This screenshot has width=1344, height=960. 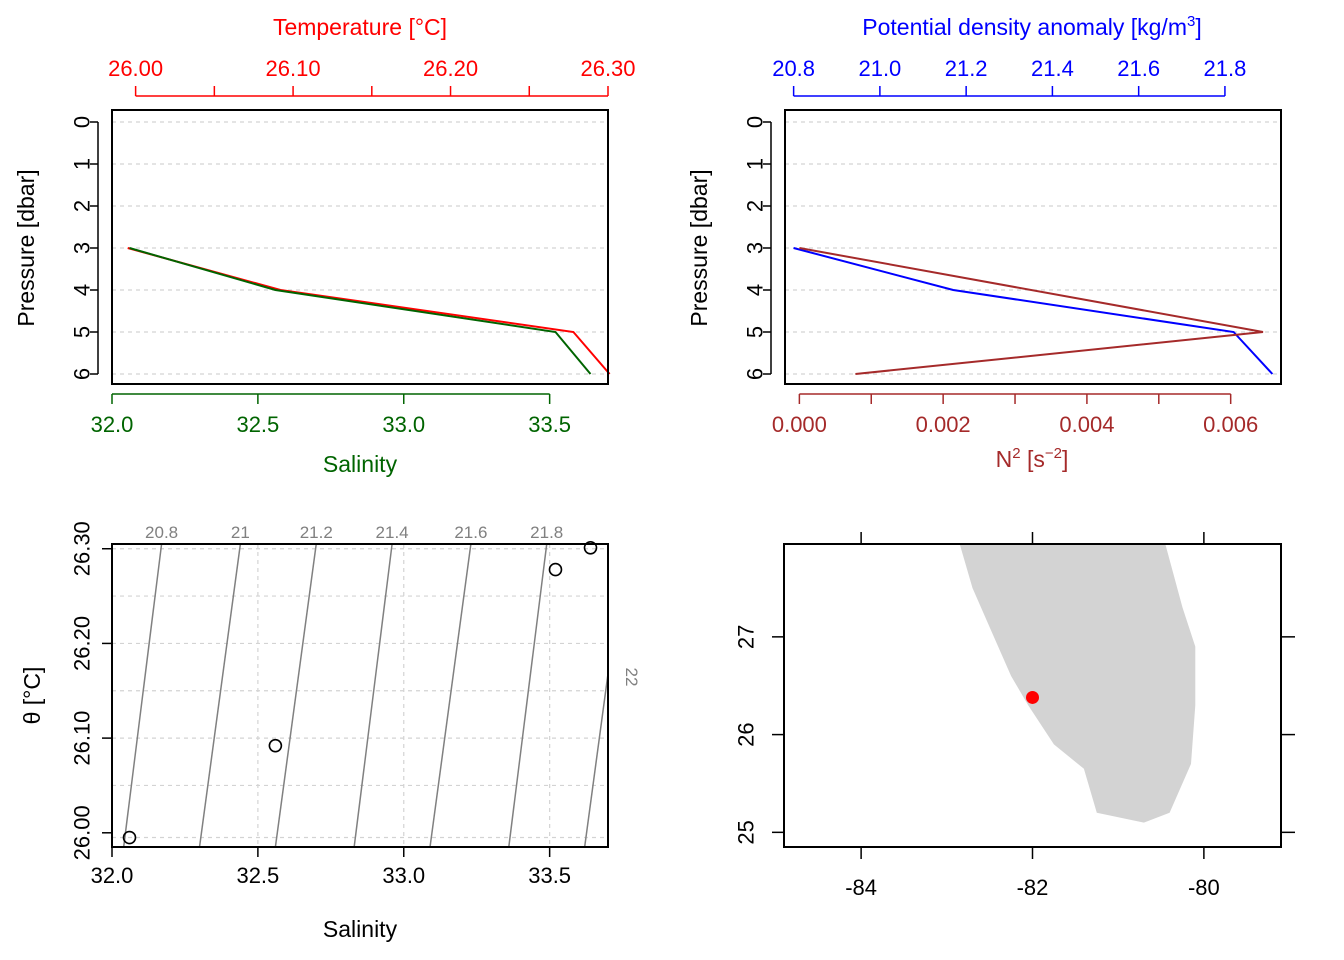 What do you see at coordinates (879, 68) in the screenshot?
I see `top-tick-label: 21.0` at bounding box center [879, 68].